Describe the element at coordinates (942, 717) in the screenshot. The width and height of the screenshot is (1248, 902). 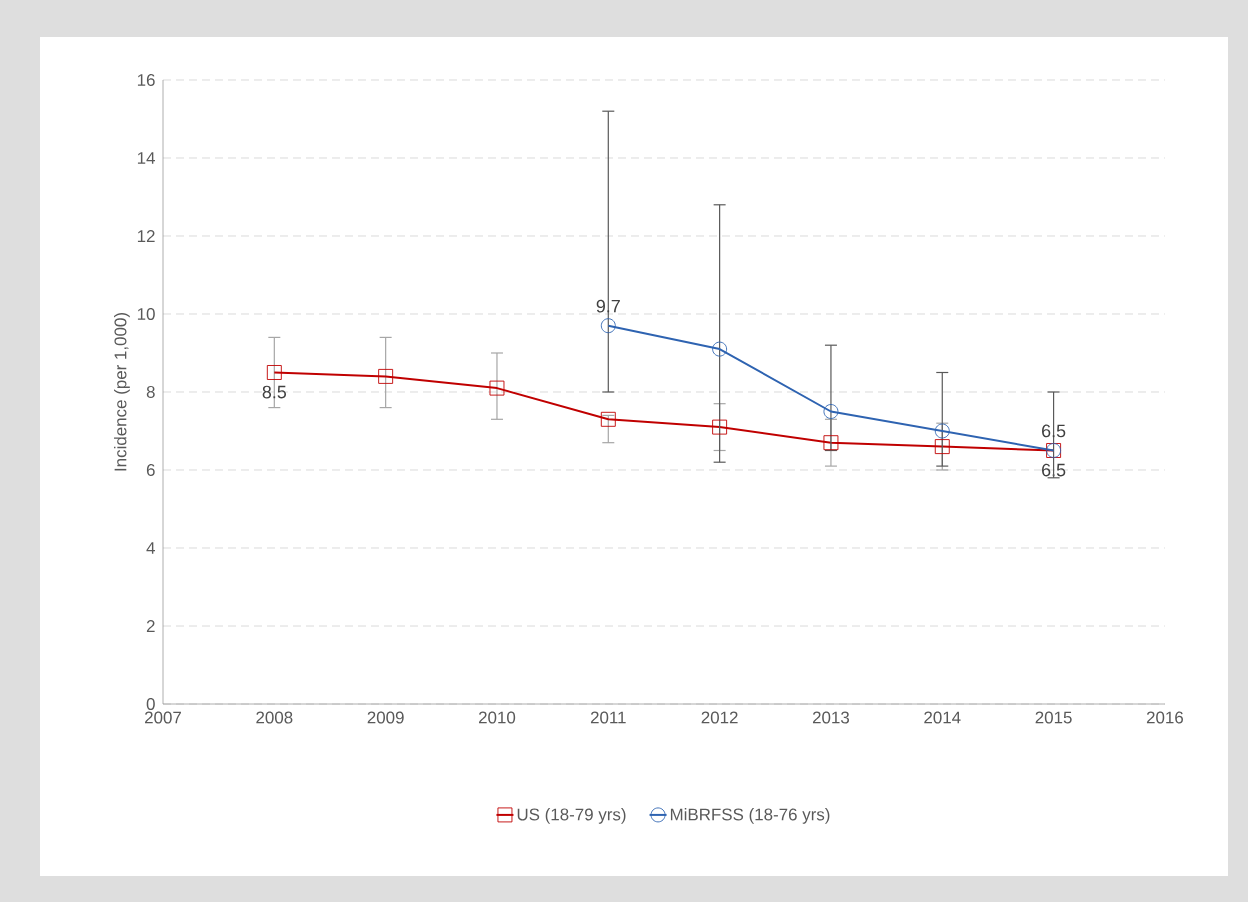
I see `x-tick-label: 2014` at that location.